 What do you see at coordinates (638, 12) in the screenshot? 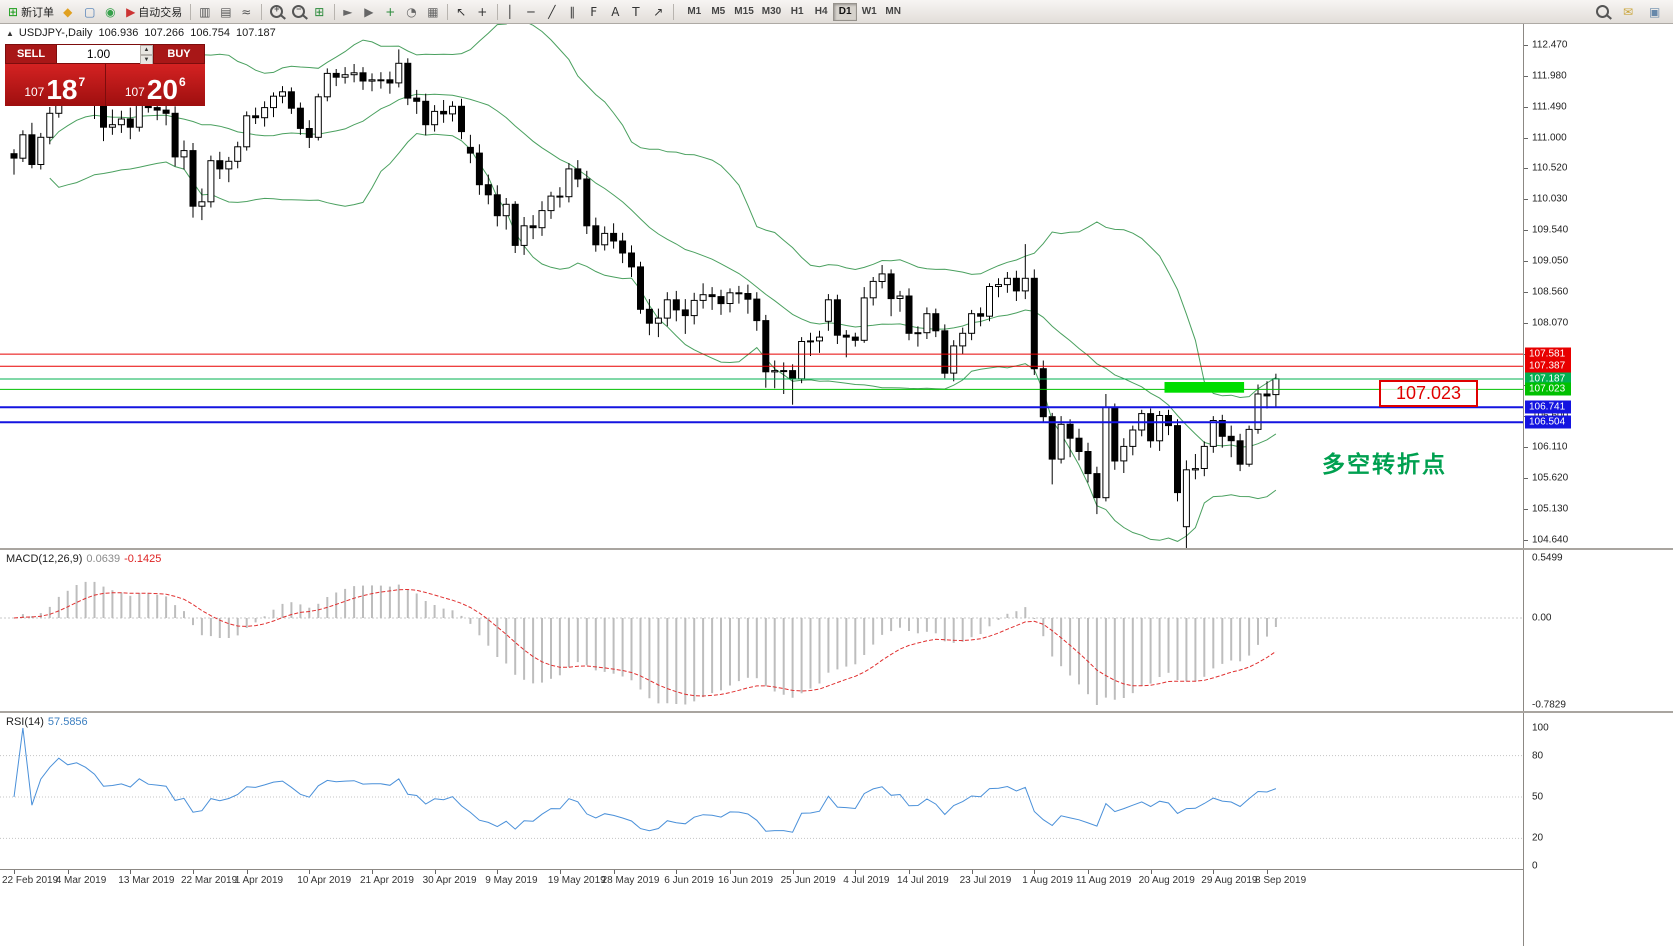
I see `label-button: T` at bounding box center [638, 12].